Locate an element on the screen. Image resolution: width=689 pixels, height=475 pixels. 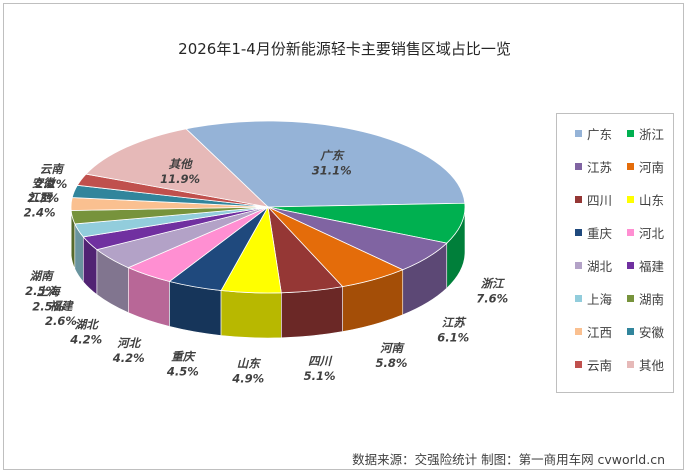
legend-item-江苏: 江苏 is located at coordinates (593, 166).